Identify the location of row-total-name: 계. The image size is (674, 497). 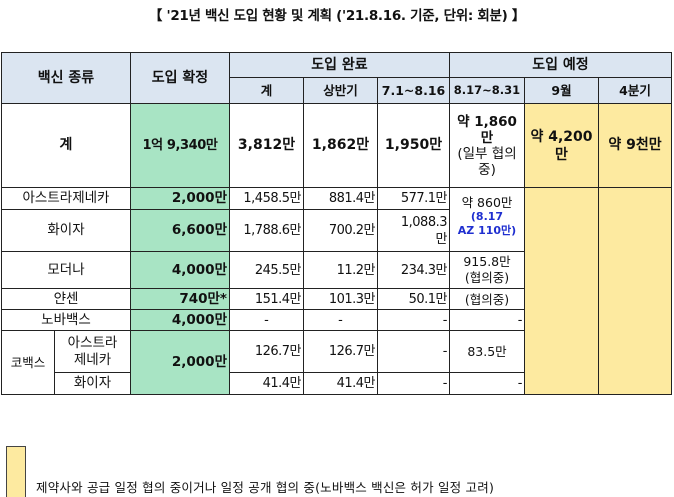
(66, 145).